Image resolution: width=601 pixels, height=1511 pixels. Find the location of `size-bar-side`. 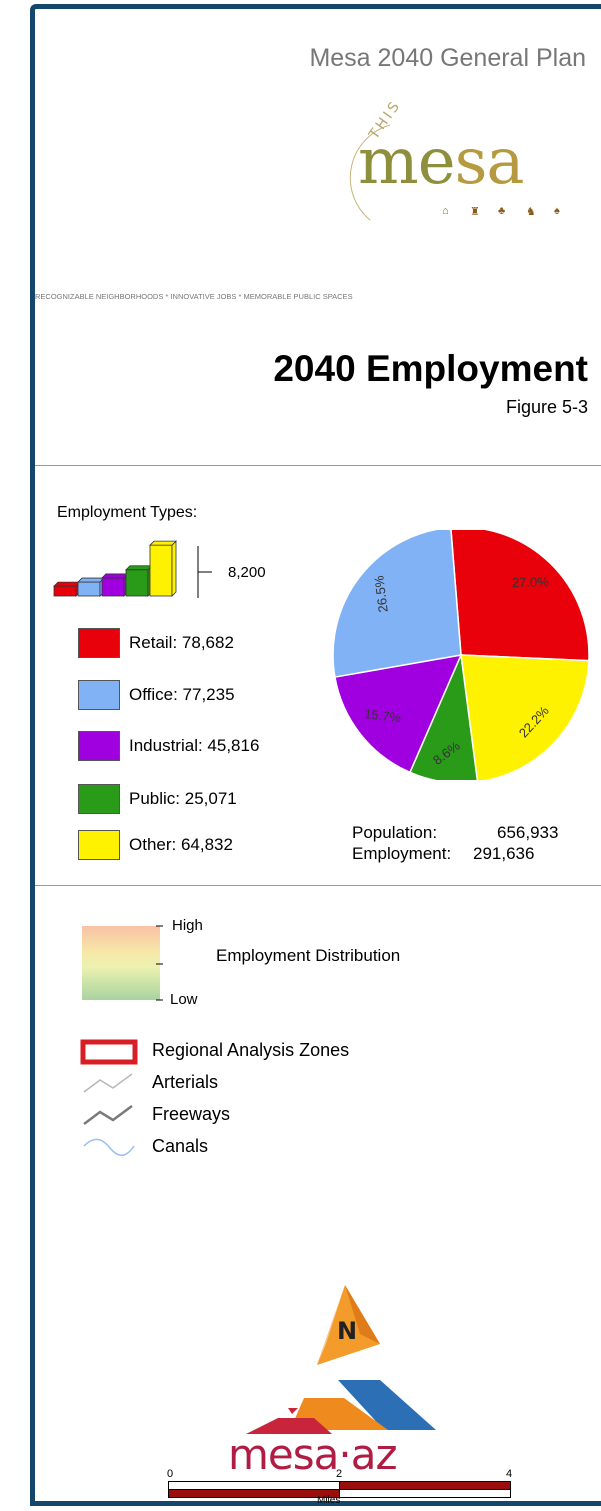

size-bar-side is located at coordinates (174, 568).